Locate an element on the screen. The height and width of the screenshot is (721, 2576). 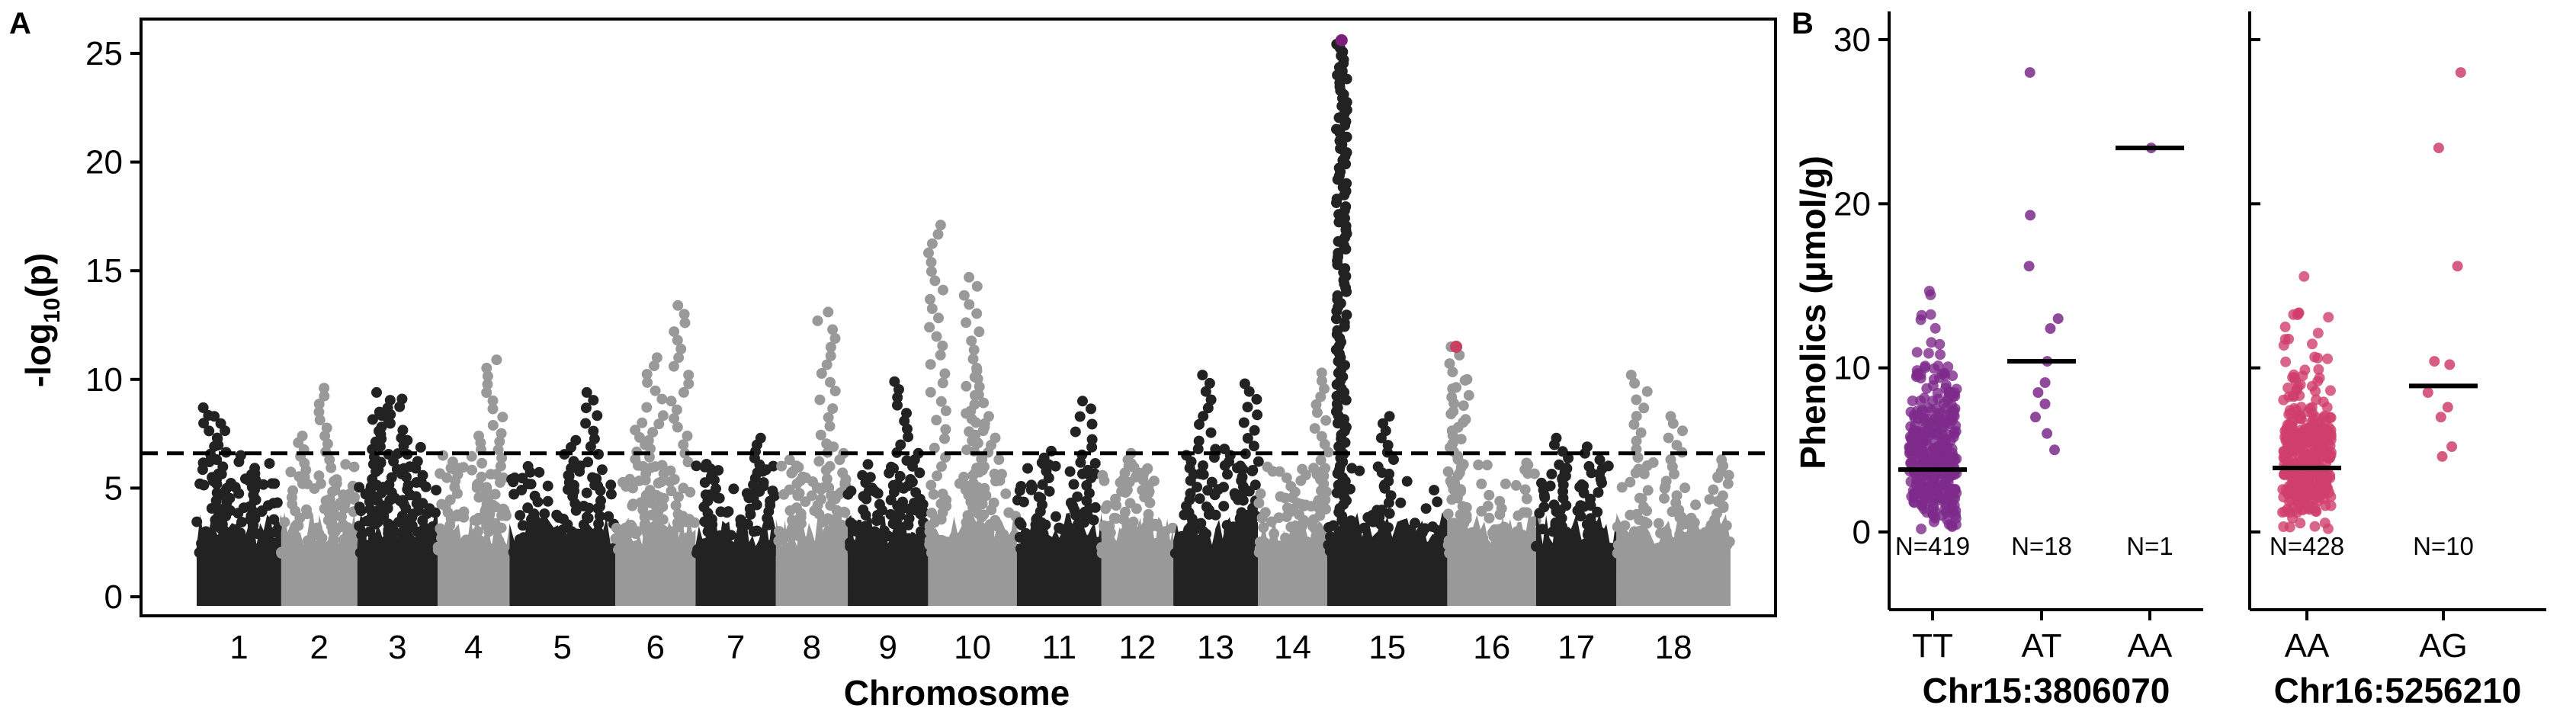
chromosome-12-points is located at coordinates (1137, 526).